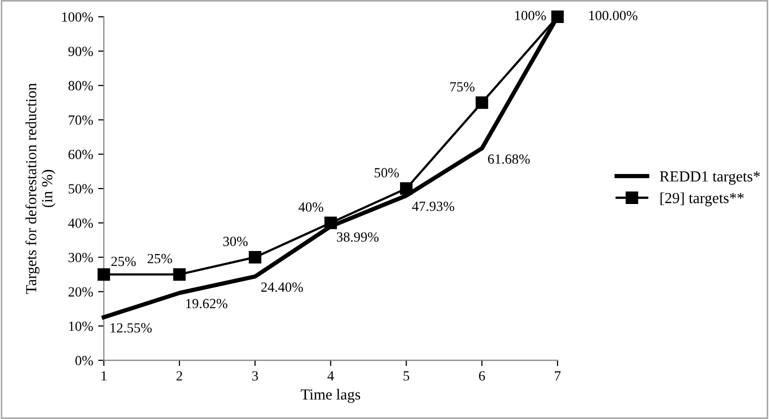 The image size is (769, 419). Describe the element at coordinates (40, 188) in the screenshot. I see `y-axis-title: Targets for deforestation reduction (in %)` at that location.